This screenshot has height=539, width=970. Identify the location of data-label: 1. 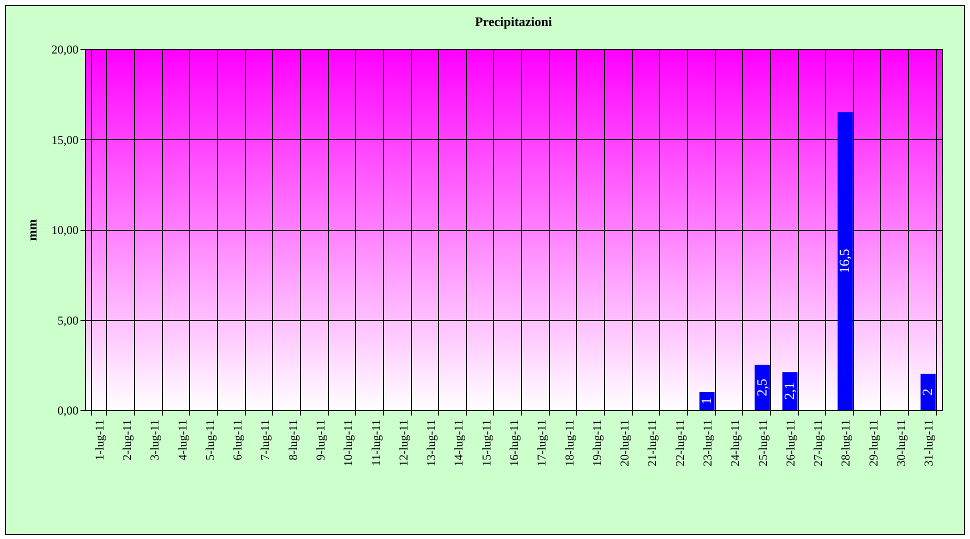
(708, 400).